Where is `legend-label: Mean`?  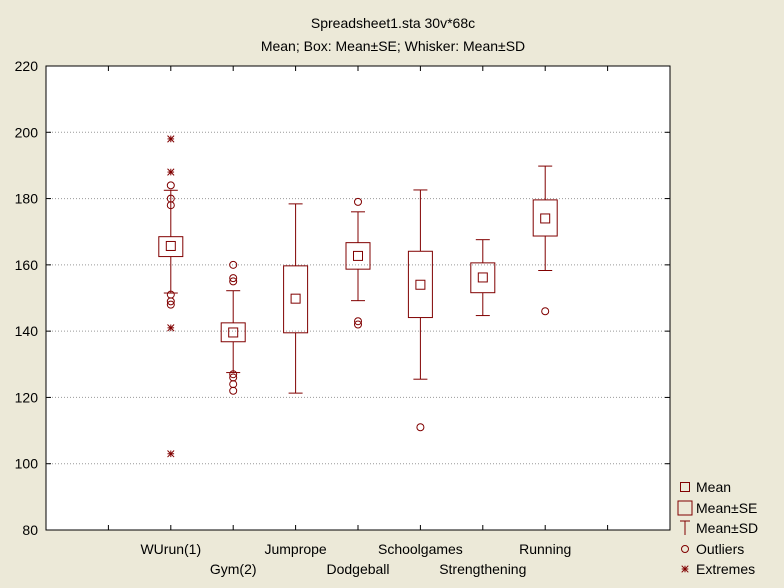
legend-label: Mean is located at coordinates (713, 487).